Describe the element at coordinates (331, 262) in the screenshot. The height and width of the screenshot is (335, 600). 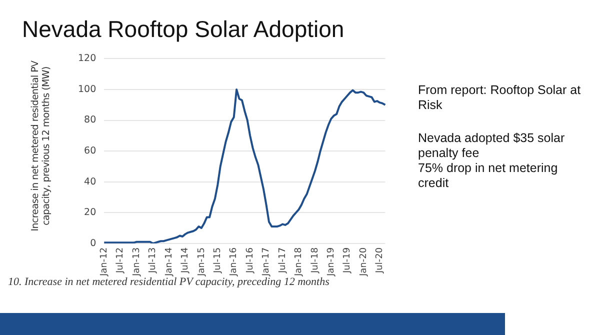
I see `x-tick-label: Jan-19` at that location.